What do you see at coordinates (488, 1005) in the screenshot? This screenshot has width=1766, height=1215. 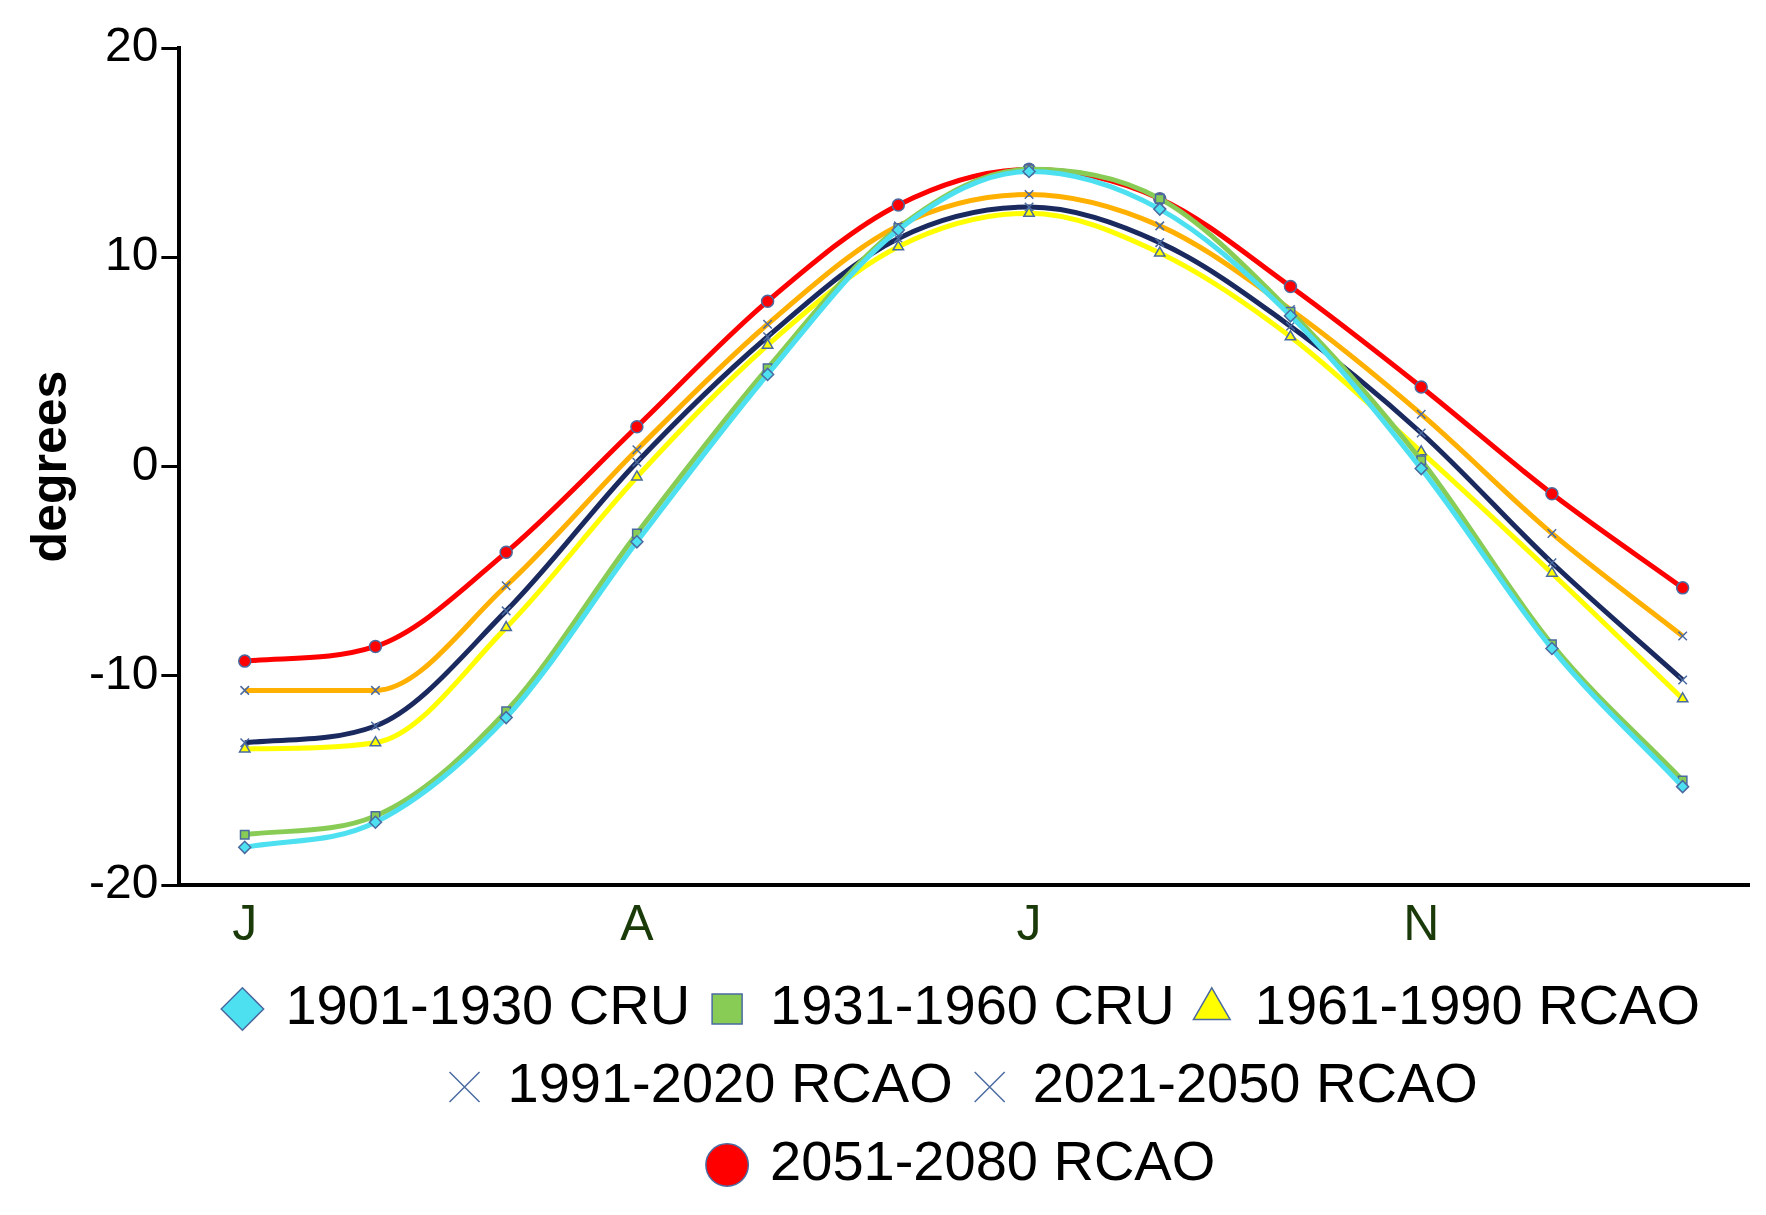 I see `legend-label: 1901-1930 CRU` at bounding box center [488, 1005].